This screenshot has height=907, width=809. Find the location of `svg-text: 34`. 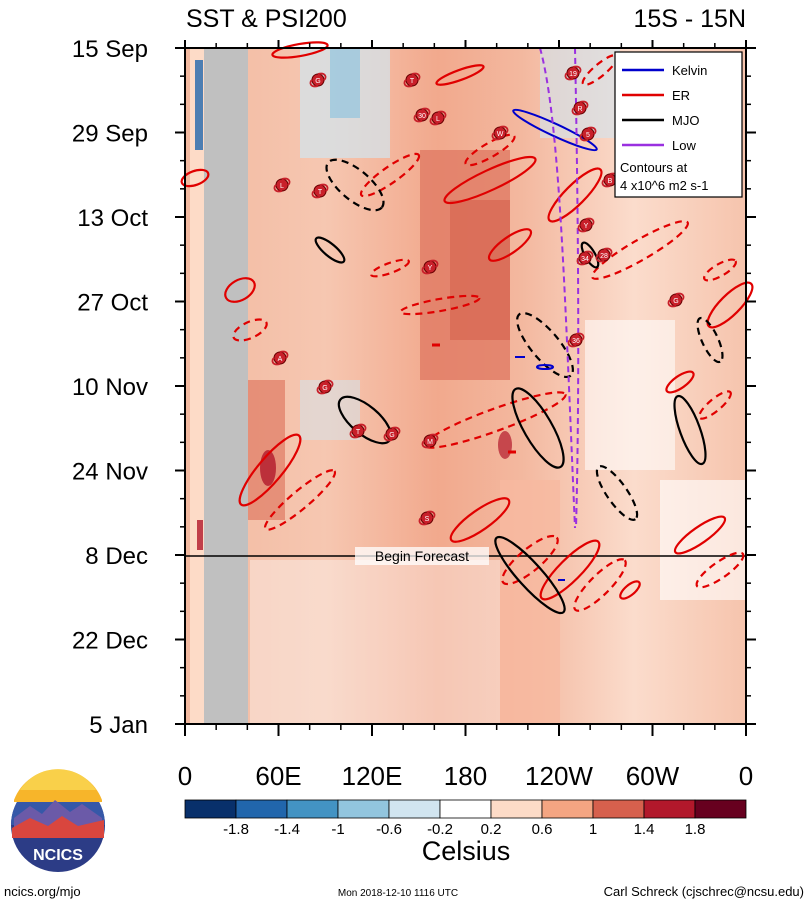

svg-text: 34 is located at coordinates (585, 259).